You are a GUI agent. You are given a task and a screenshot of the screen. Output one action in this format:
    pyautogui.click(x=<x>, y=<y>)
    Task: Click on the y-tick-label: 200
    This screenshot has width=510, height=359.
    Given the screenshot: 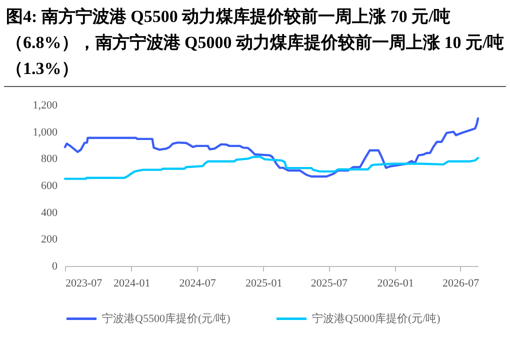 What is the action you would take?
    pyautogui.click(x=49, y=240)
    